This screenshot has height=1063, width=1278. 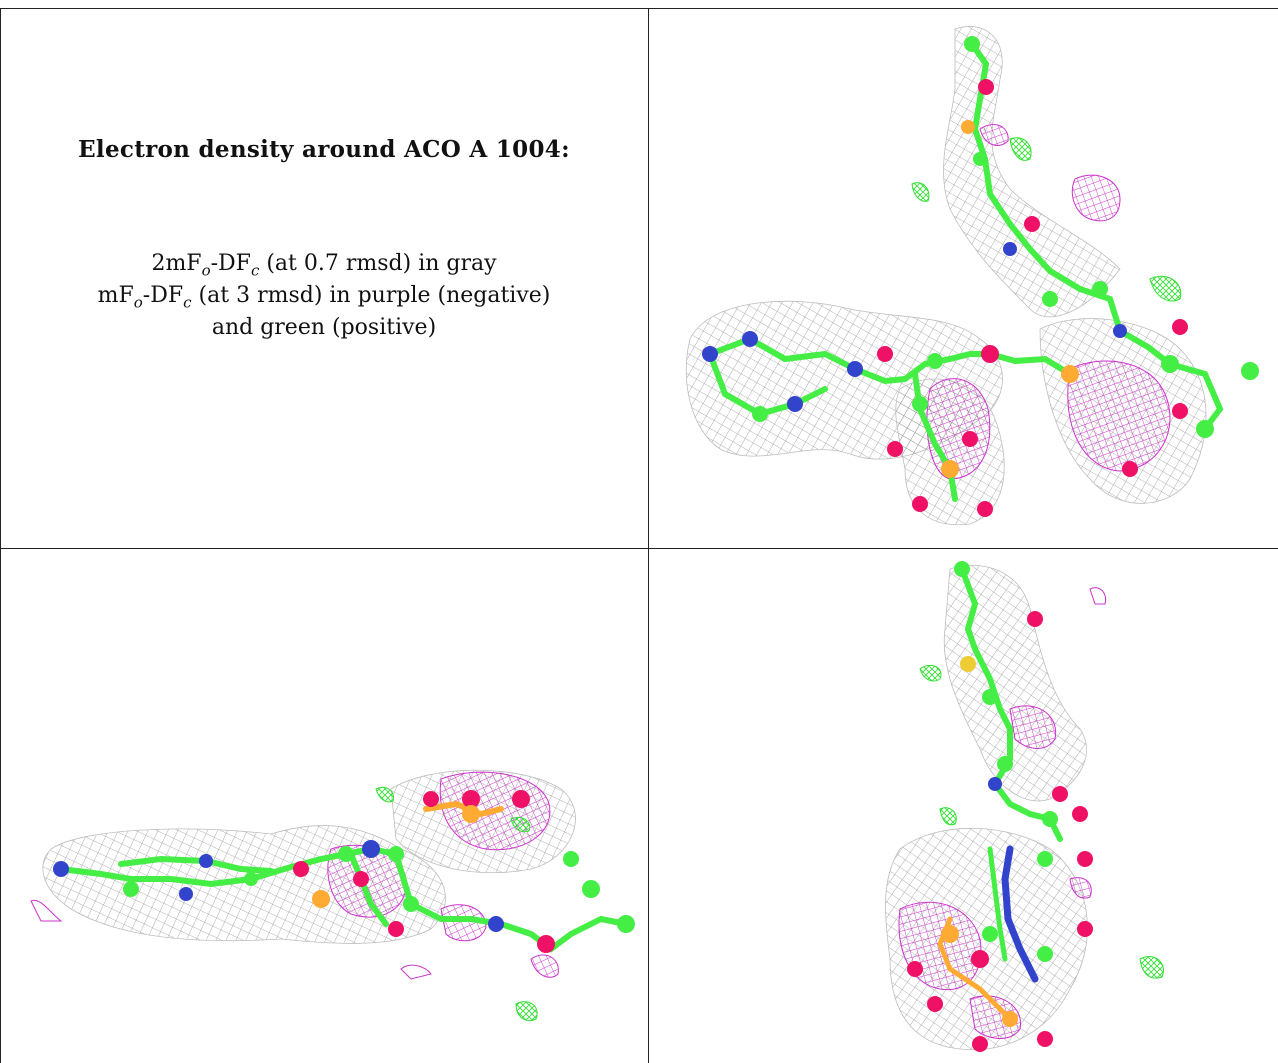 I want to click on table-border-middle, so click(x=639, y=548).